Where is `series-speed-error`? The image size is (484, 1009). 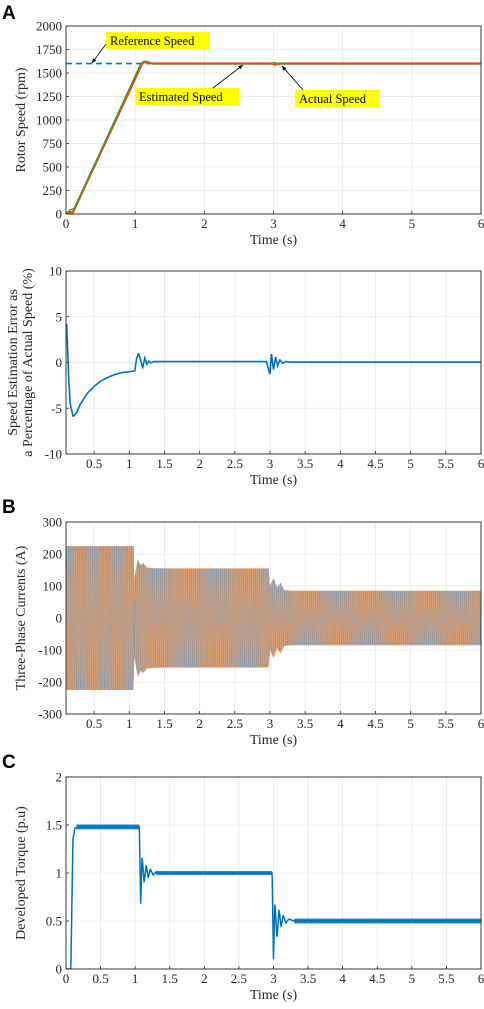
series-speed-error is located at coordinates (273, 371).